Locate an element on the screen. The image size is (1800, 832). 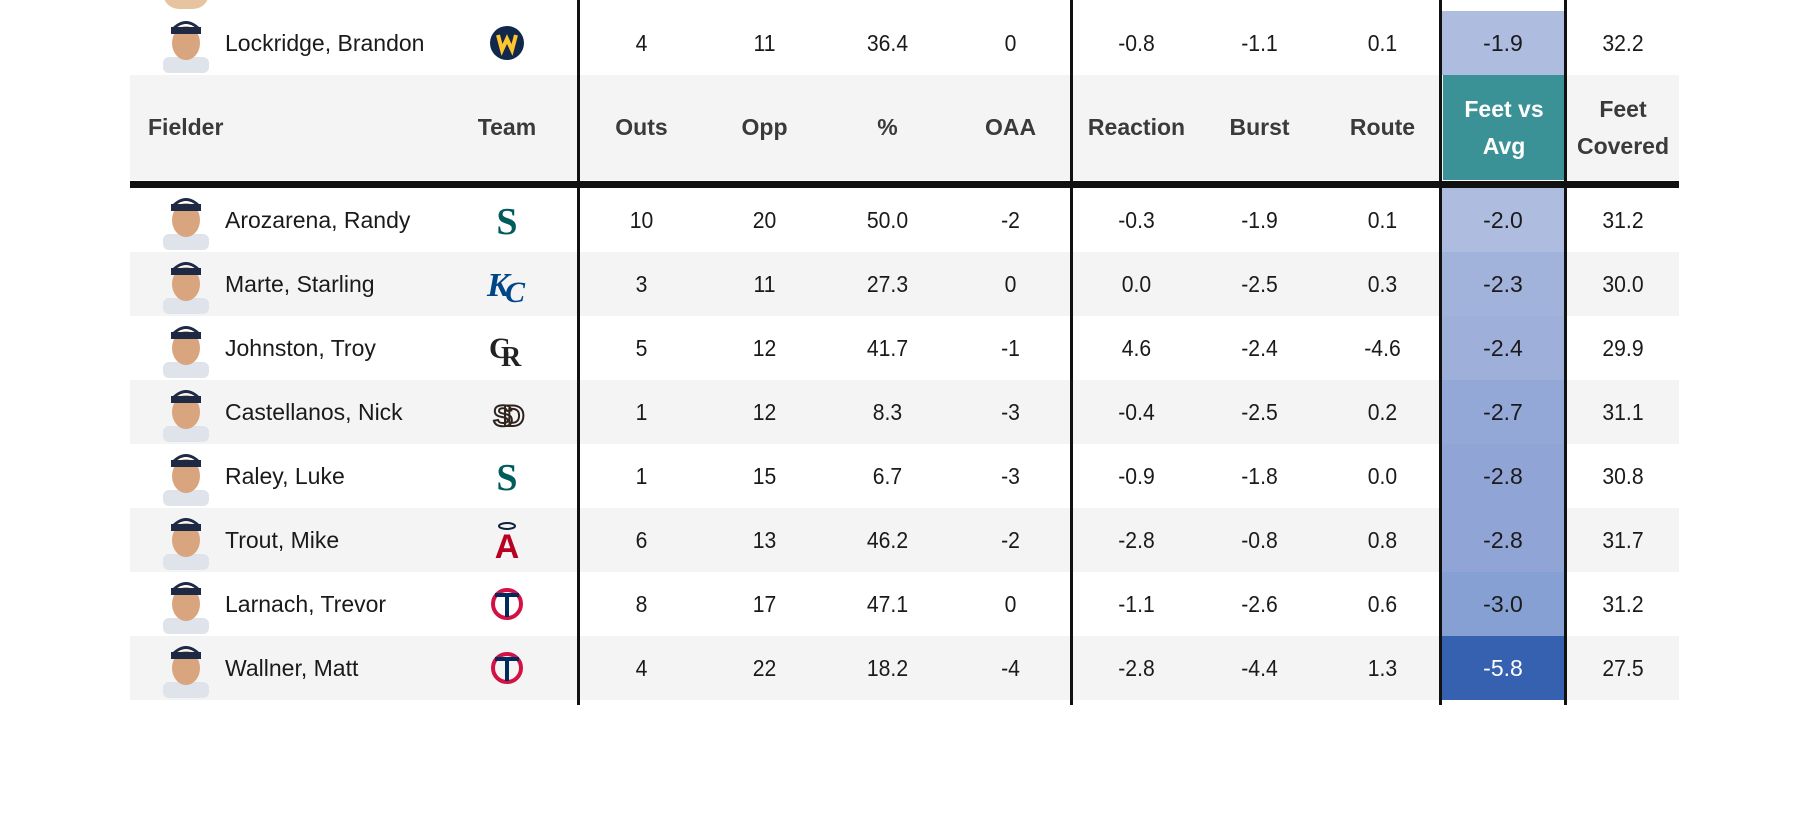
cell-burst: -4.4 is located at coordinates (1259, 667).